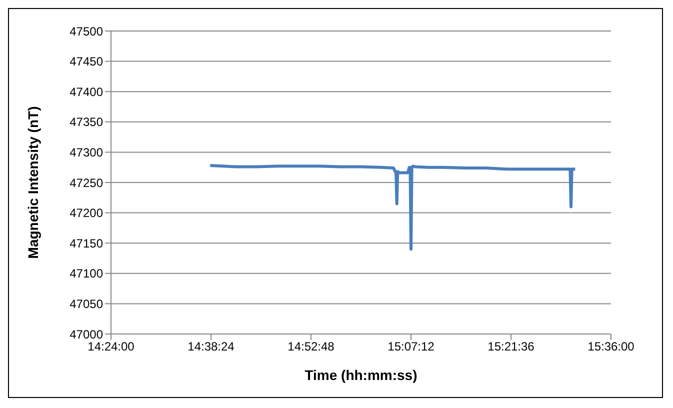  I want to click on y-tick-label: 47000, so click(87, 334).